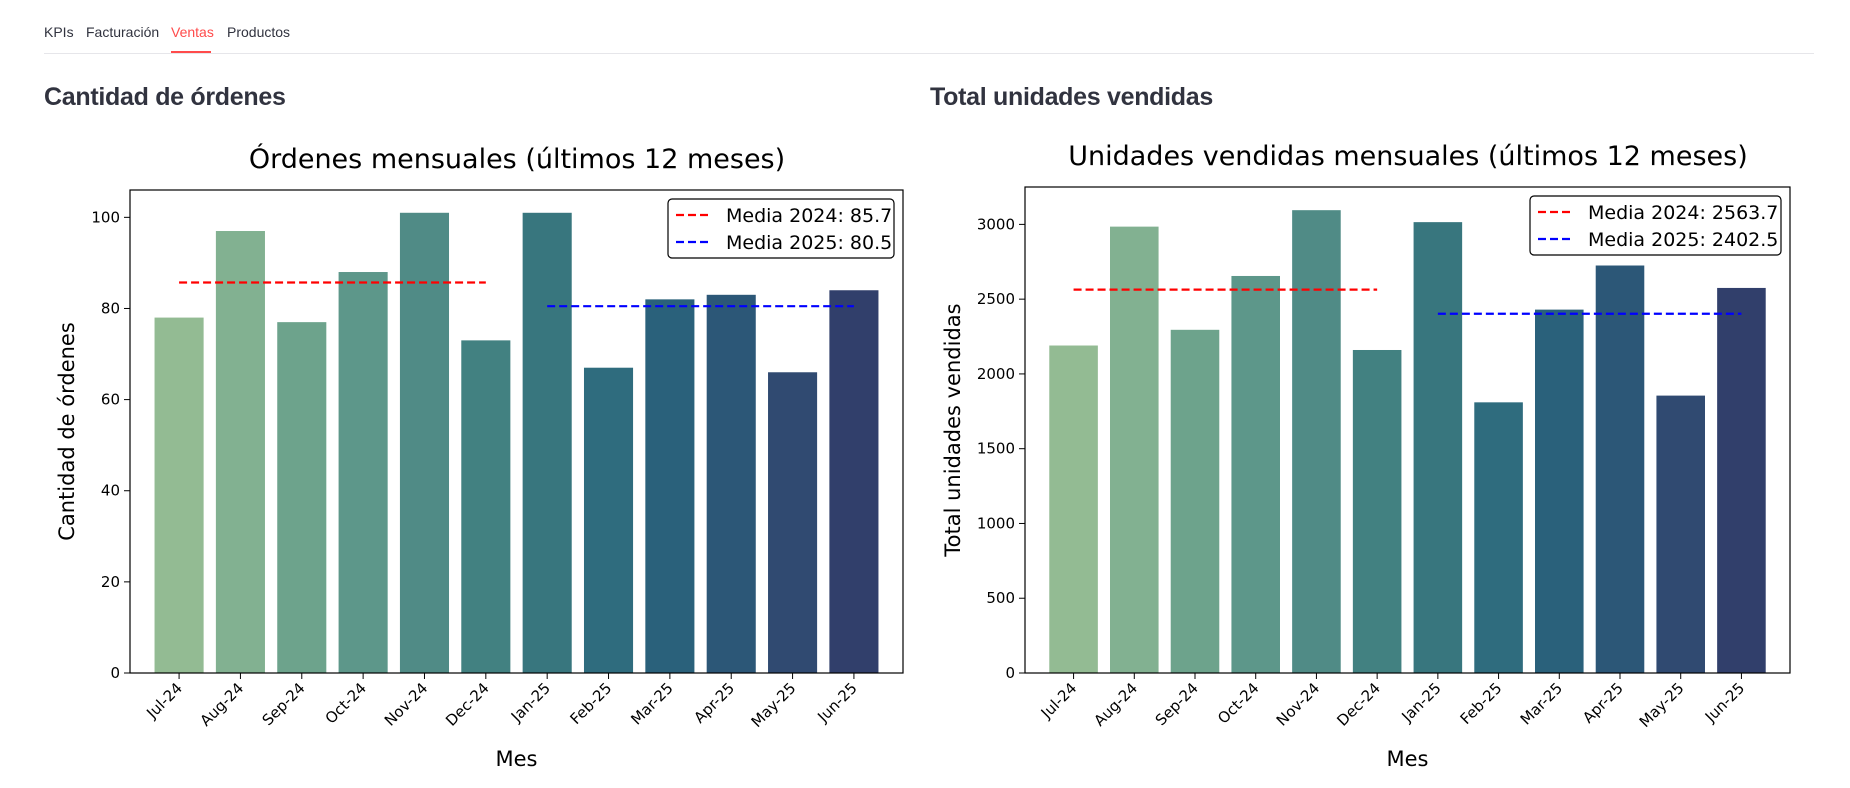 This screenshot has height=788, width=1850. Describe the element at coordinates (110, 308) in the screenshot. I see `y-tick-label: 80` at that location.